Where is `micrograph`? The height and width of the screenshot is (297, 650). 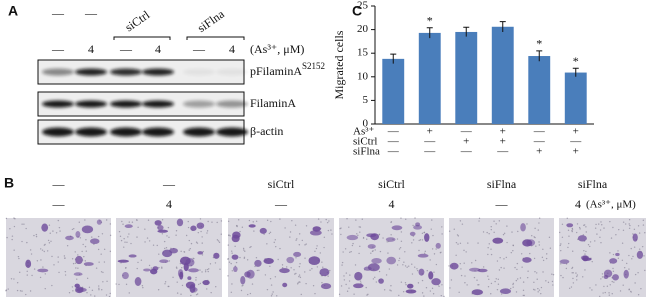
micrograph is located at coordinates (501, 257).